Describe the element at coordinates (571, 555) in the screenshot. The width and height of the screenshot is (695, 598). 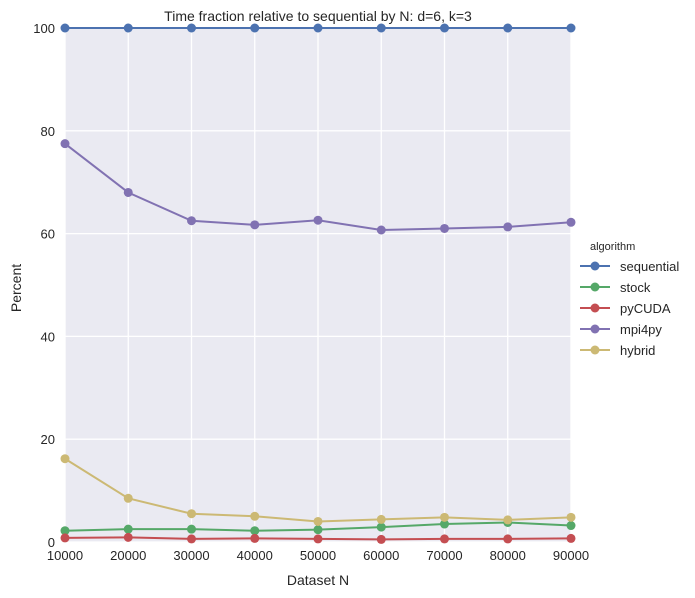
I see `x-tick-label: 90000` at that location.